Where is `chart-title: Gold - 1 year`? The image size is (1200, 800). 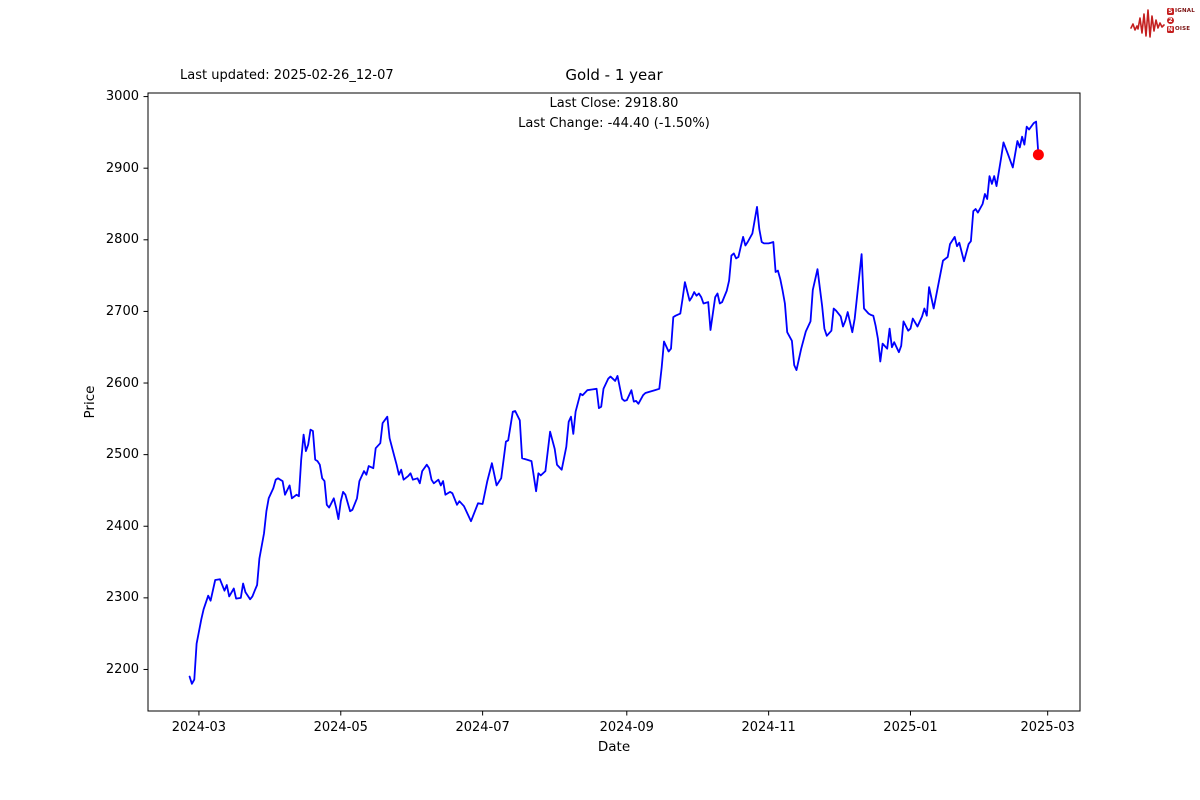
chart-title: Gold - 1 year is located at coordinates (614, 75).